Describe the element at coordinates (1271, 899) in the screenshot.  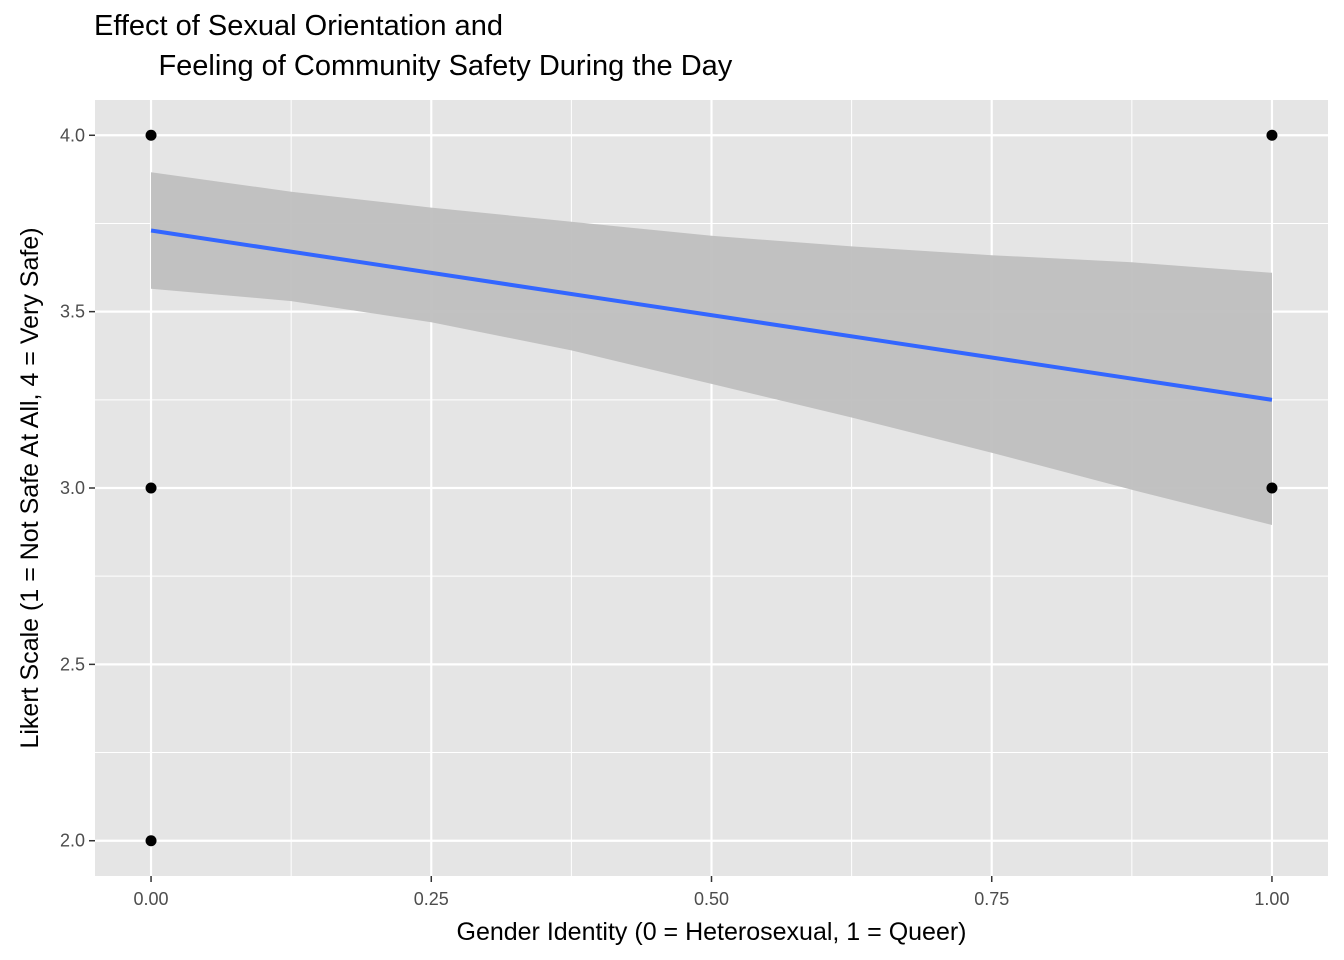
I see `x-tick-label: 1.00` at that location.